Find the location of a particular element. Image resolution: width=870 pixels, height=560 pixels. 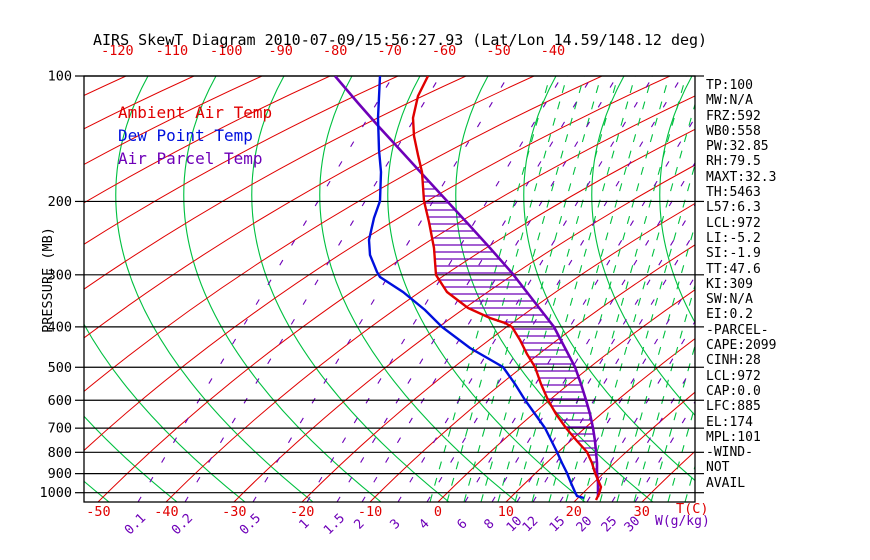

mixing-ratio-axis-title: W(g/kg) is located at coordinates (682, 521).